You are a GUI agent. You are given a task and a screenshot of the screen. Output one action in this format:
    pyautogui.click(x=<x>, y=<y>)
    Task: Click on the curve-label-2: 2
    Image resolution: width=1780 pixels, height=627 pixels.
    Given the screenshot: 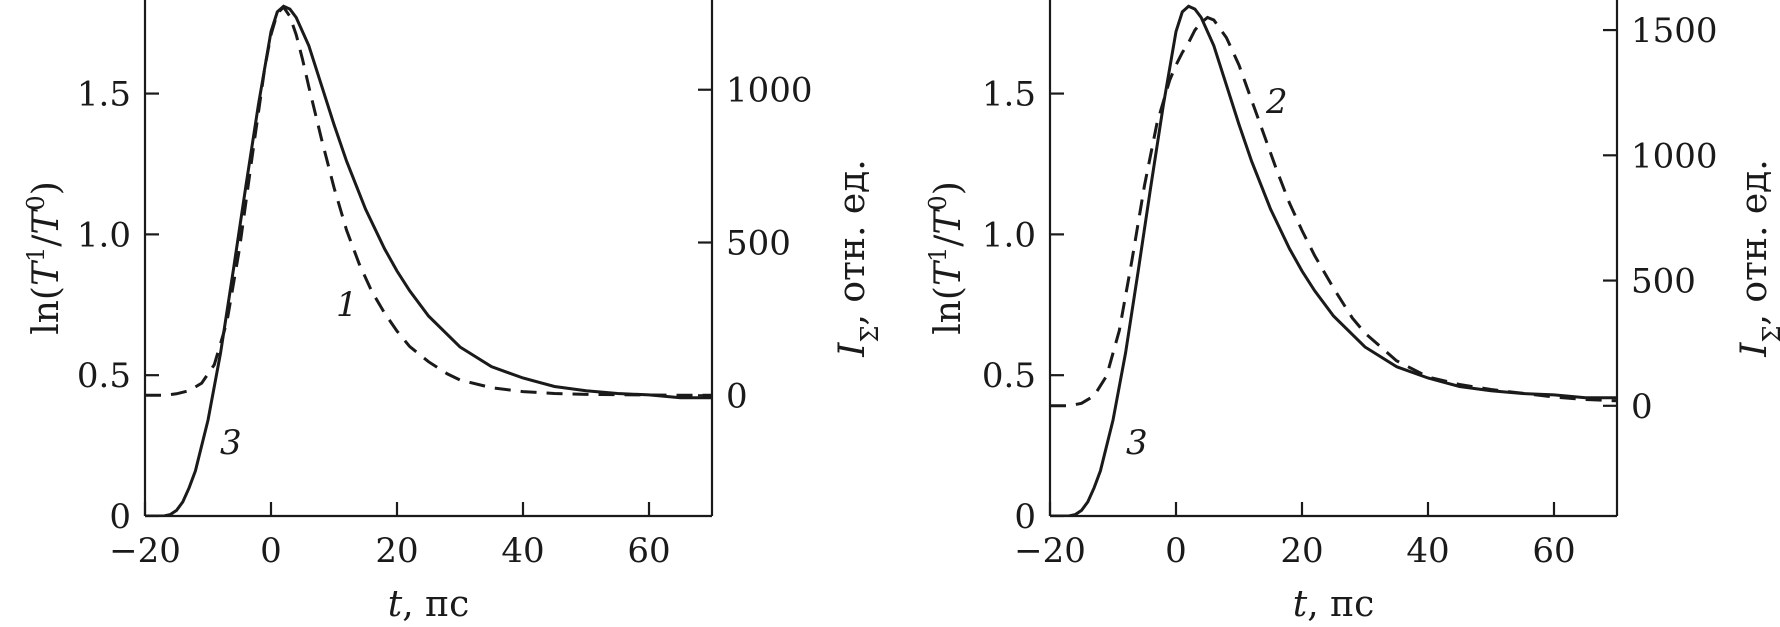 What is the action you would take?
    pyautogui.click(x=1276, y=102)
    